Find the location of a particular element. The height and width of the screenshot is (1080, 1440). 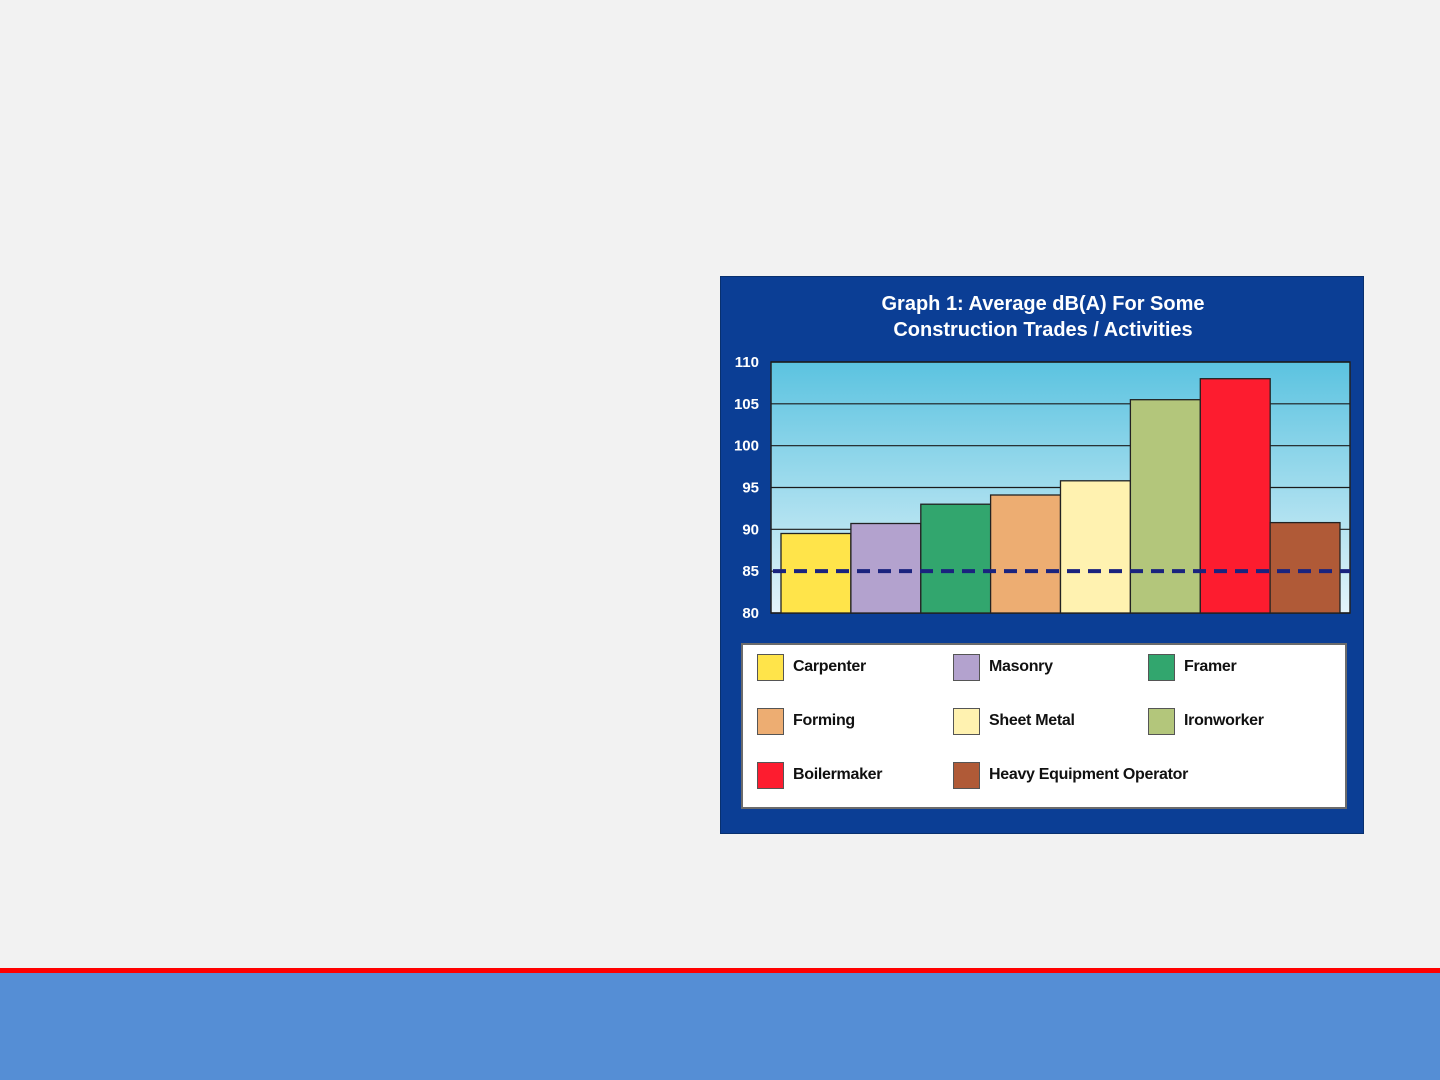

legend-item-sheet-metal: Sheet Metal is located at coordinates (1014, 721).